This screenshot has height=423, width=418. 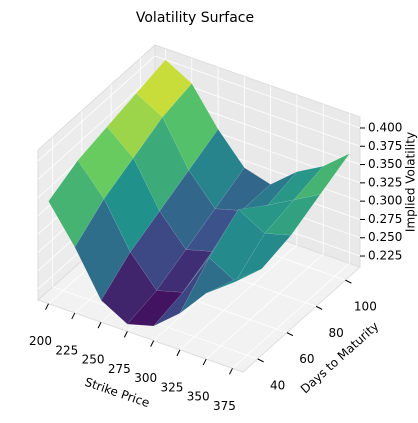 What do you see at coordinates (195, 18) in the screenshot?
I see `chart-title: Volatility Surface` at bounding box center [195, 18].